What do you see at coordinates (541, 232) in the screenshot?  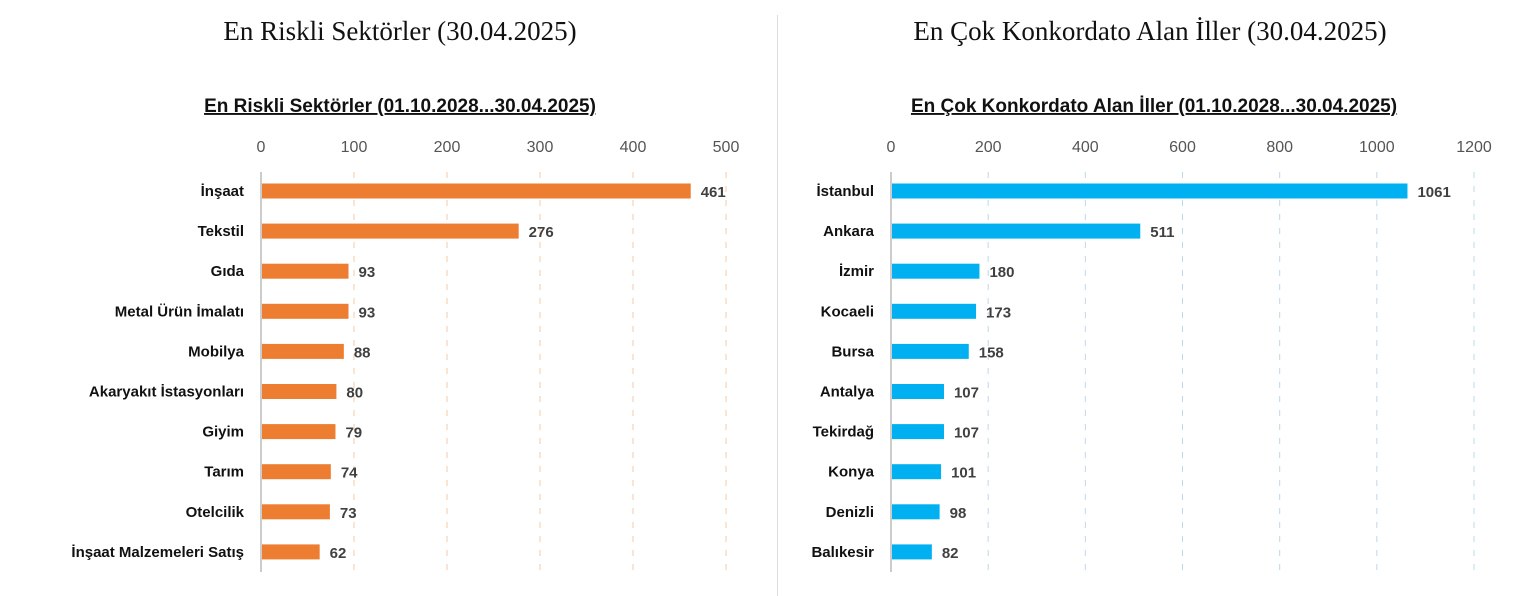 I see `data-label: 276` at bounding box center [541, 232].